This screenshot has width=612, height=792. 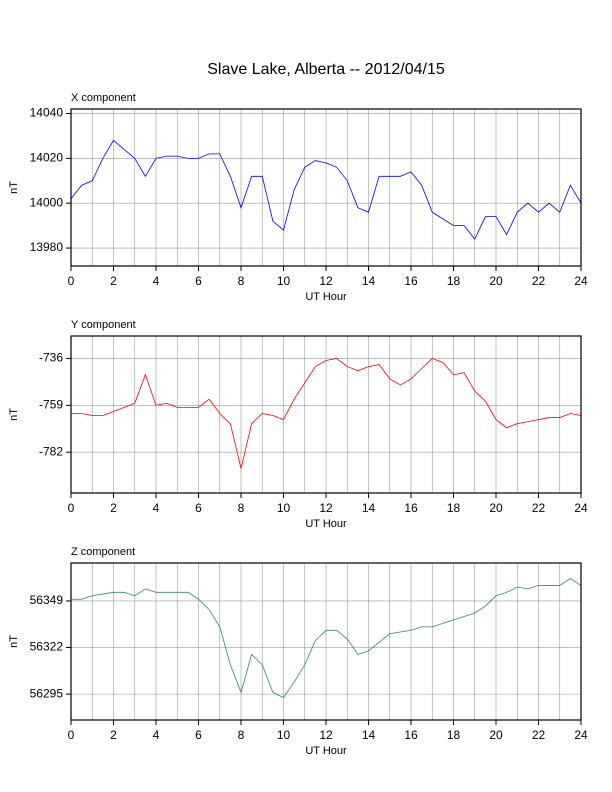 What do you see at coordinates (47, 158) in the screenshot?
I see `y-tick-label: 14020` at bounding box center [47, 158].